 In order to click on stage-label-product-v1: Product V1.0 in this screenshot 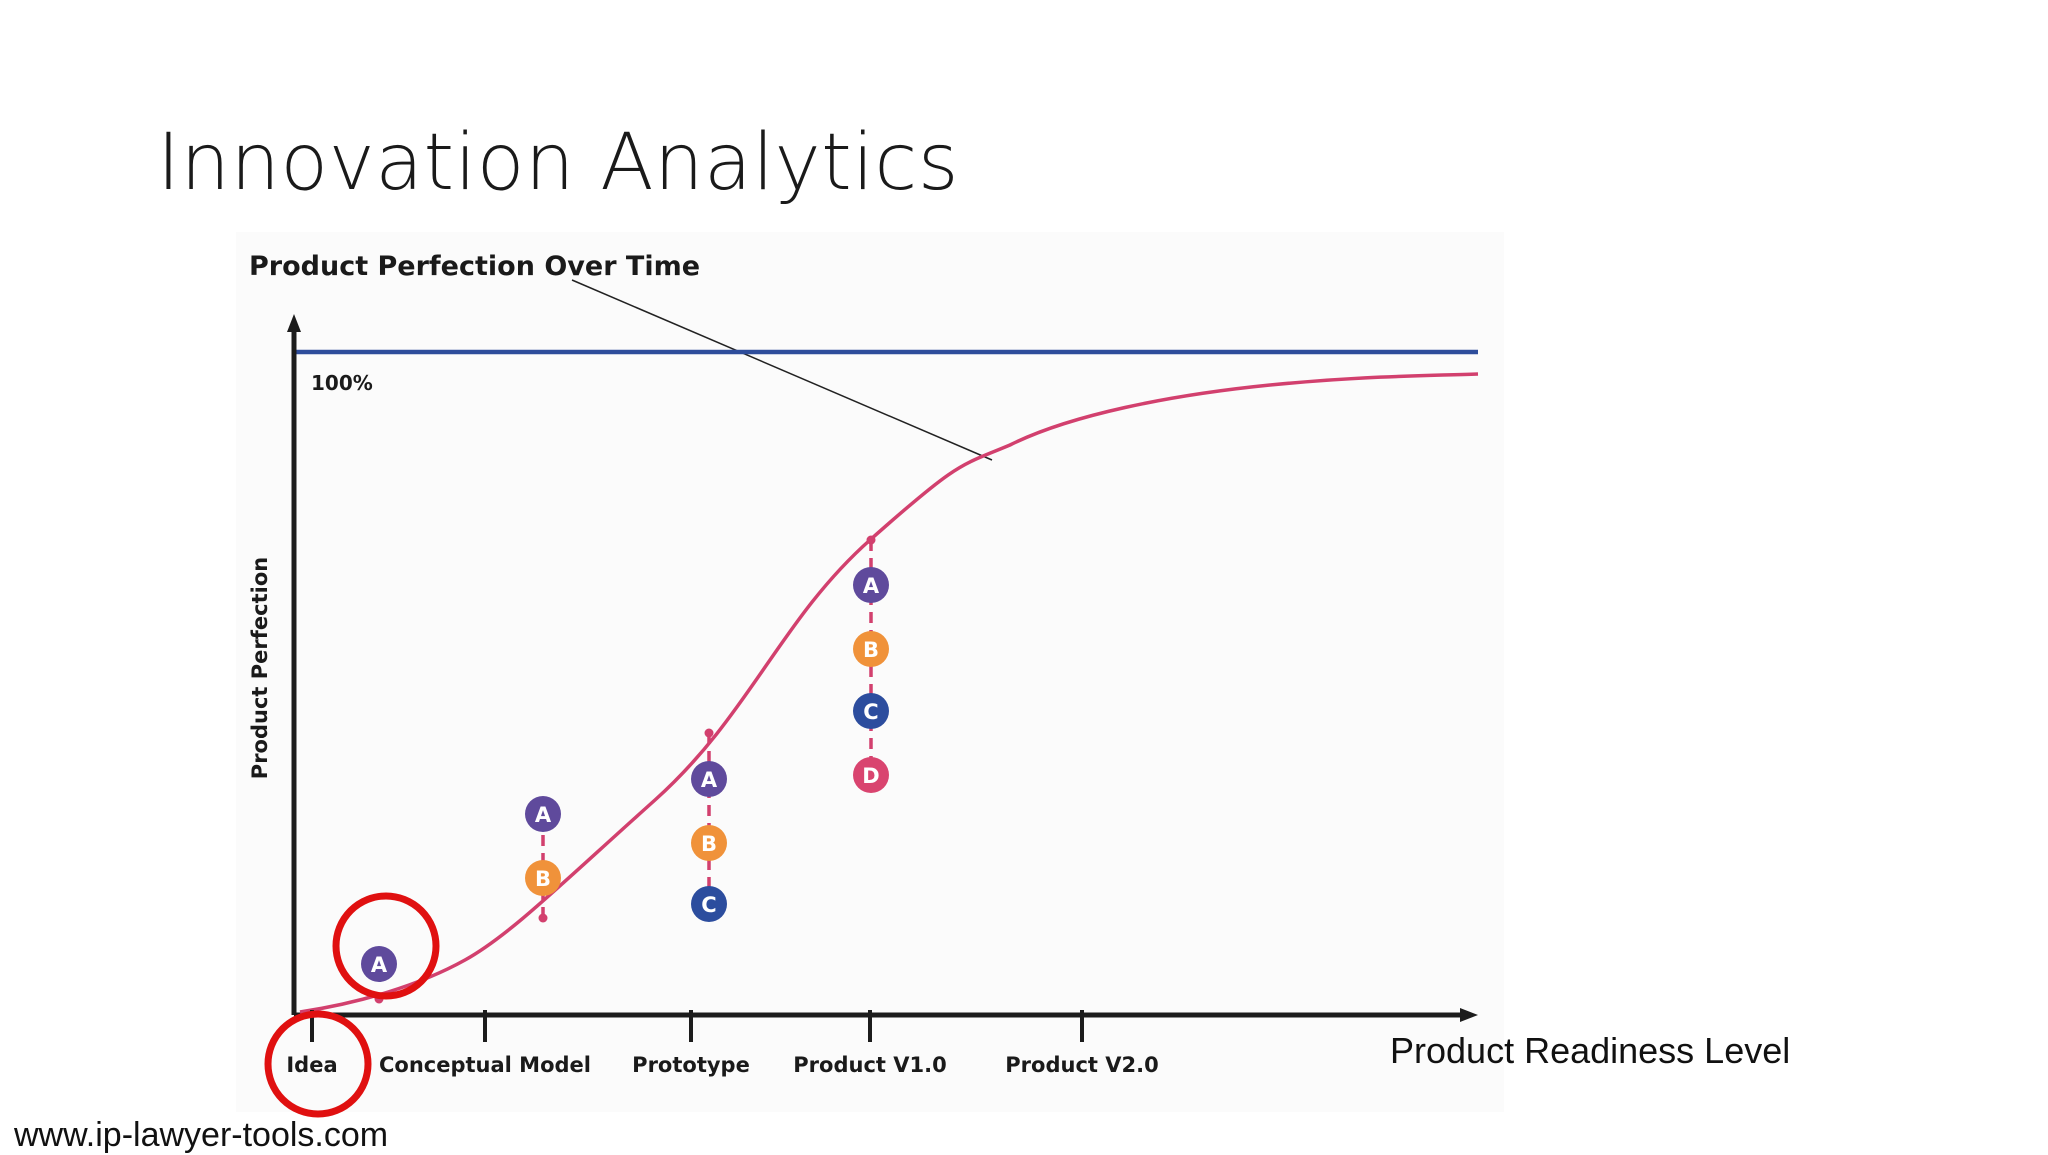, I will do `click(869, 1065)`.